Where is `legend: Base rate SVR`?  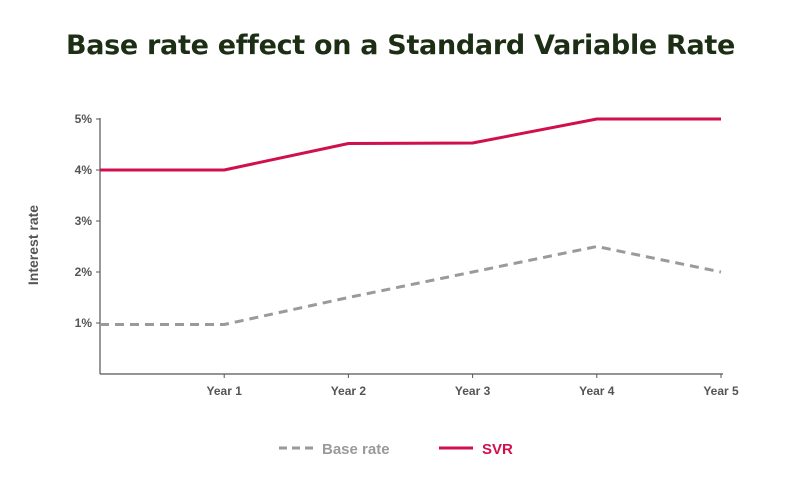
legend: Base rate SVR is located at coordinates (396, 449).